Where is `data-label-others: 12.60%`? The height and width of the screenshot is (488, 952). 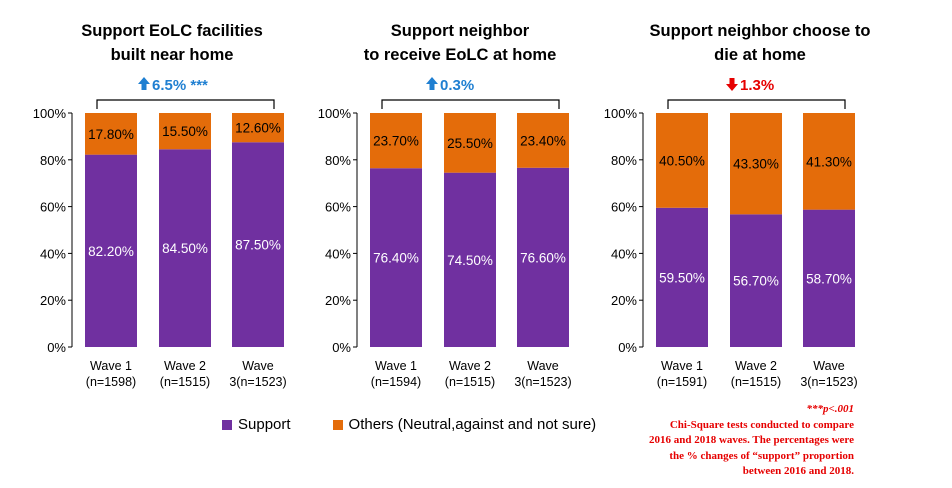
data-label-others: 12.60% is located at coordinates (258, 128).